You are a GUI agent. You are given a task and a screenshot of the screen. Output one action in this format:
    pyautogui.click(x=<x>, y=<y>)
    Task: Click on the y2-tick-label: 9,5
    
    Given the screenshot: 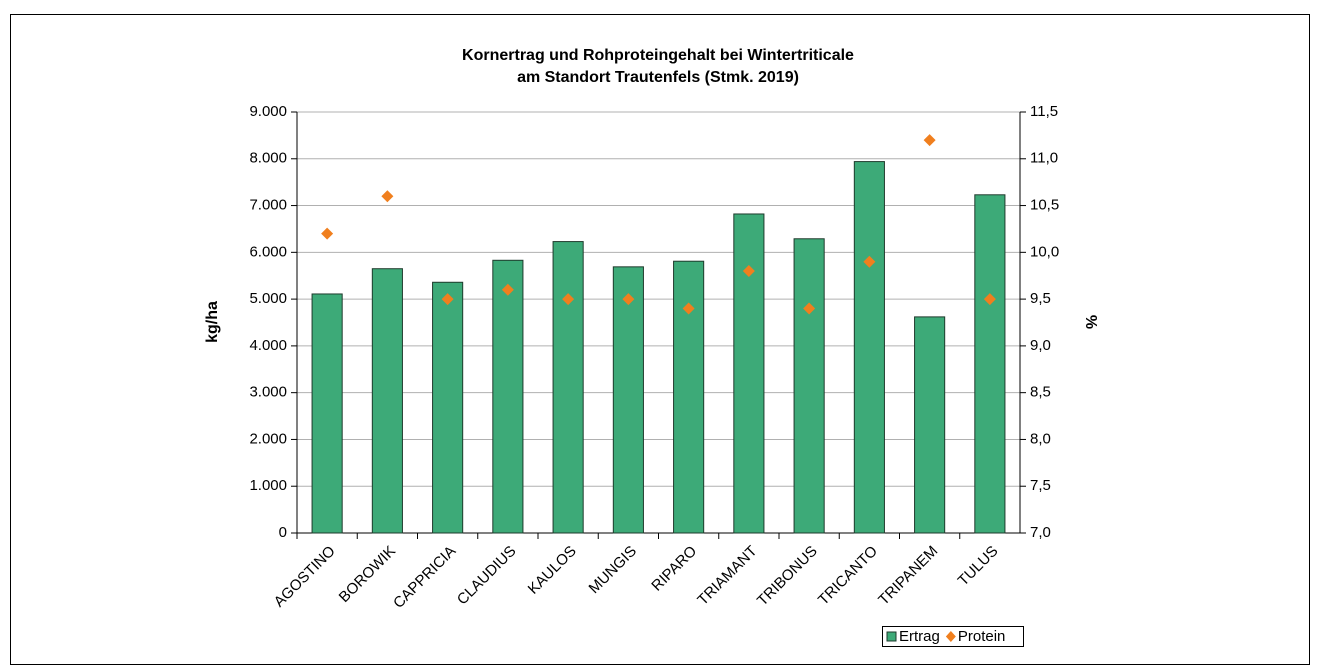 What is the action you would take?
    pyautogui.click(x=1040, y=298)
    